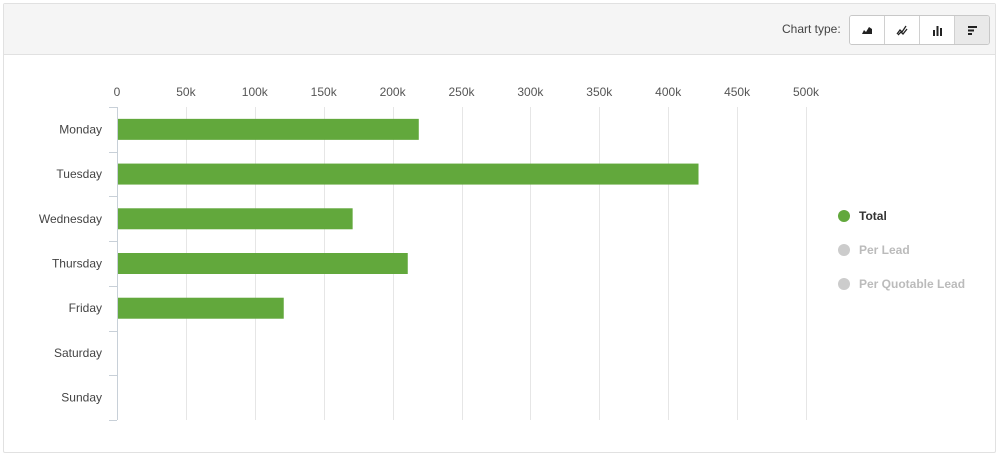 The height and width of the screenshot is (457, 1000). Describe the element at coordinates (117, 92) in the screenshot. I see `x-tick-label: 0` at that location.